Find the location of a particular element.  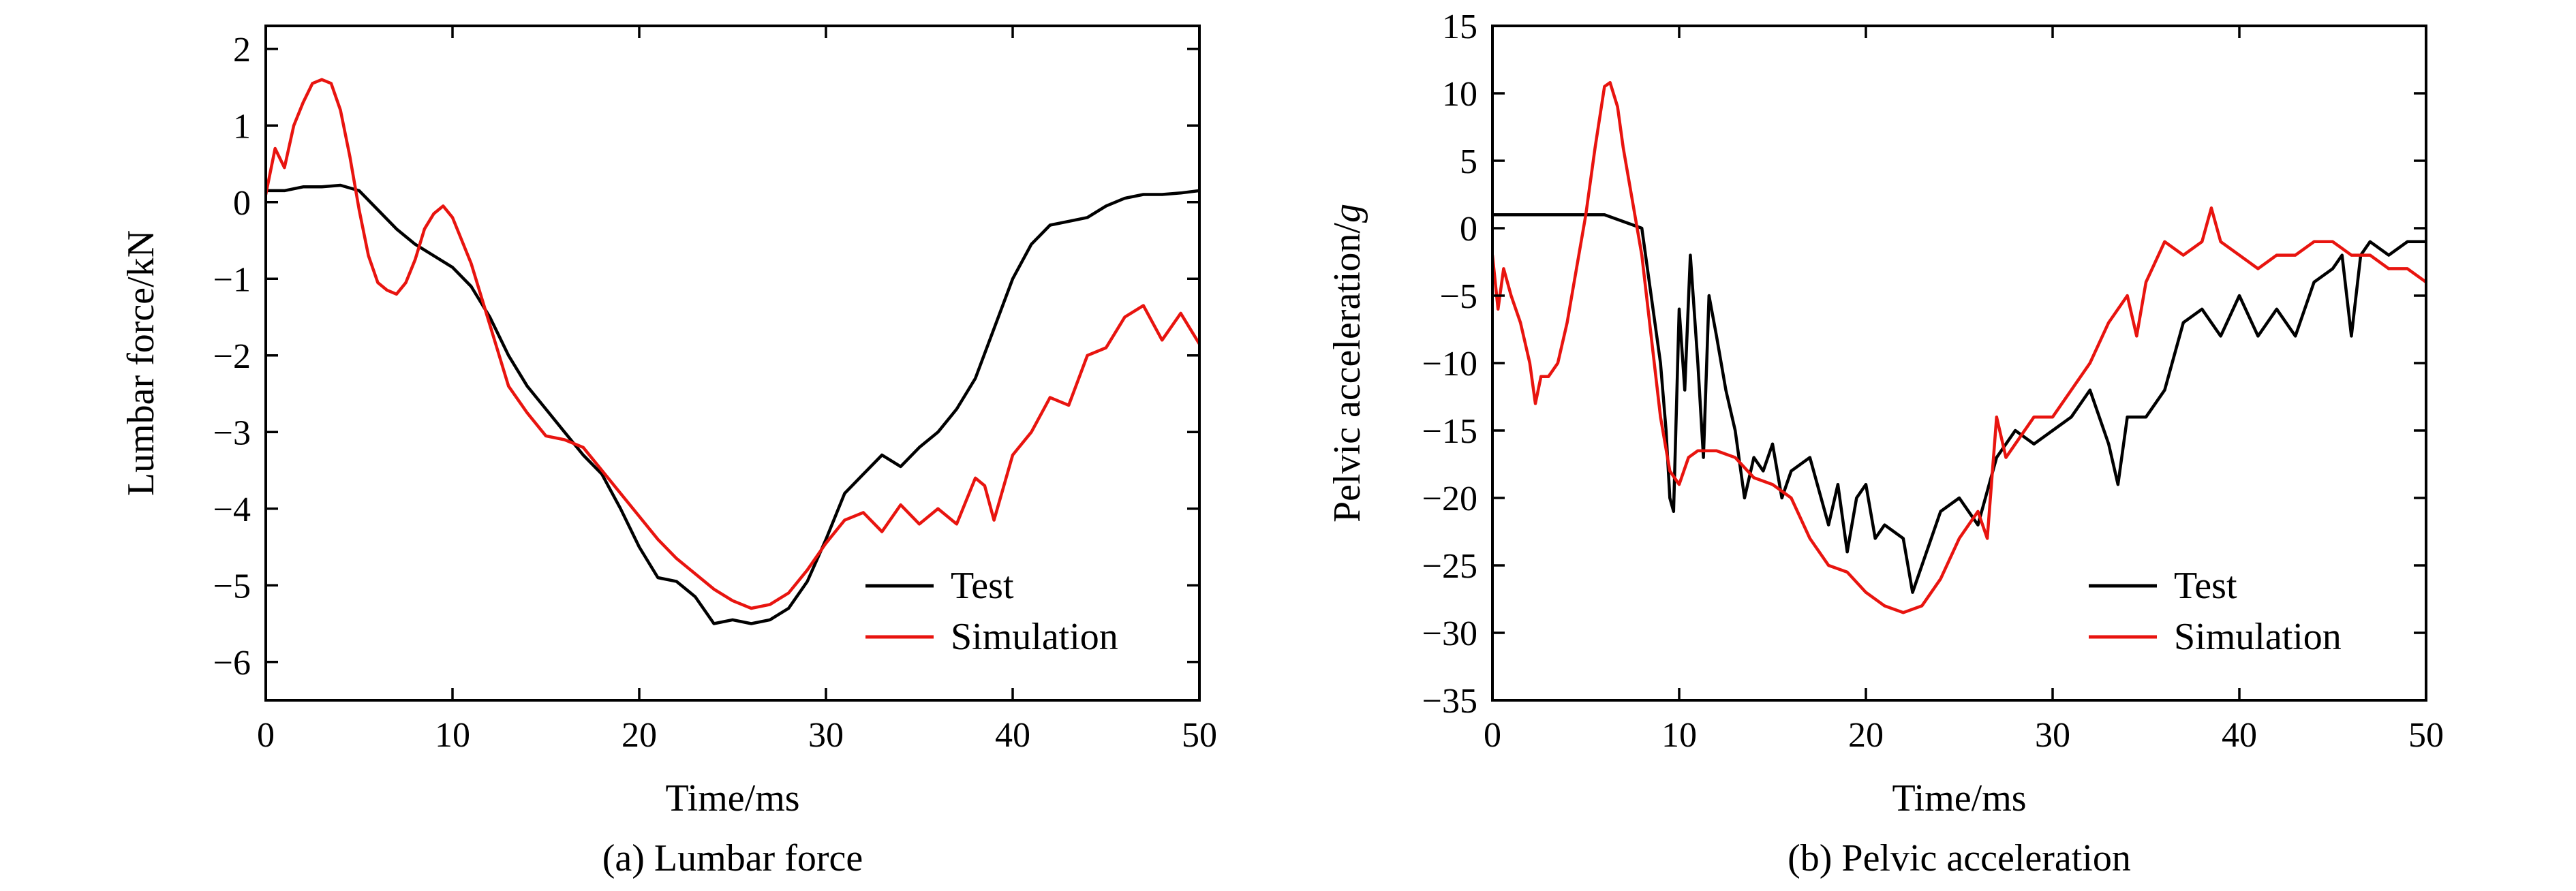

y-tick-label: 5 is located at coordinates (1468, 161).